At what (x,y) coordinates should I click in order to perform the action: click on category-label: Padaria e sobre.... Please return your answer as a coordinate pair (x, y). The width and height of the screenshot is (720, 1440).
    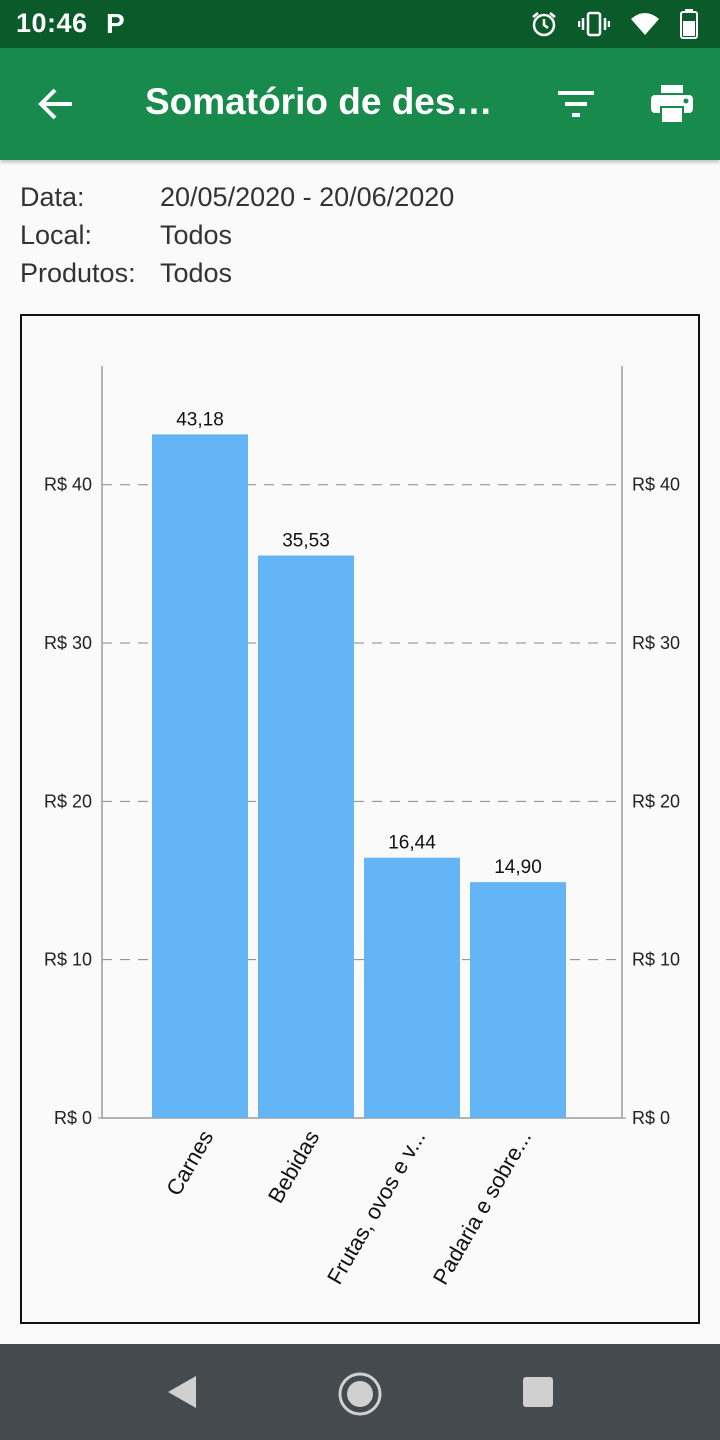
    Looking at the image, I should click on (482, 1207).